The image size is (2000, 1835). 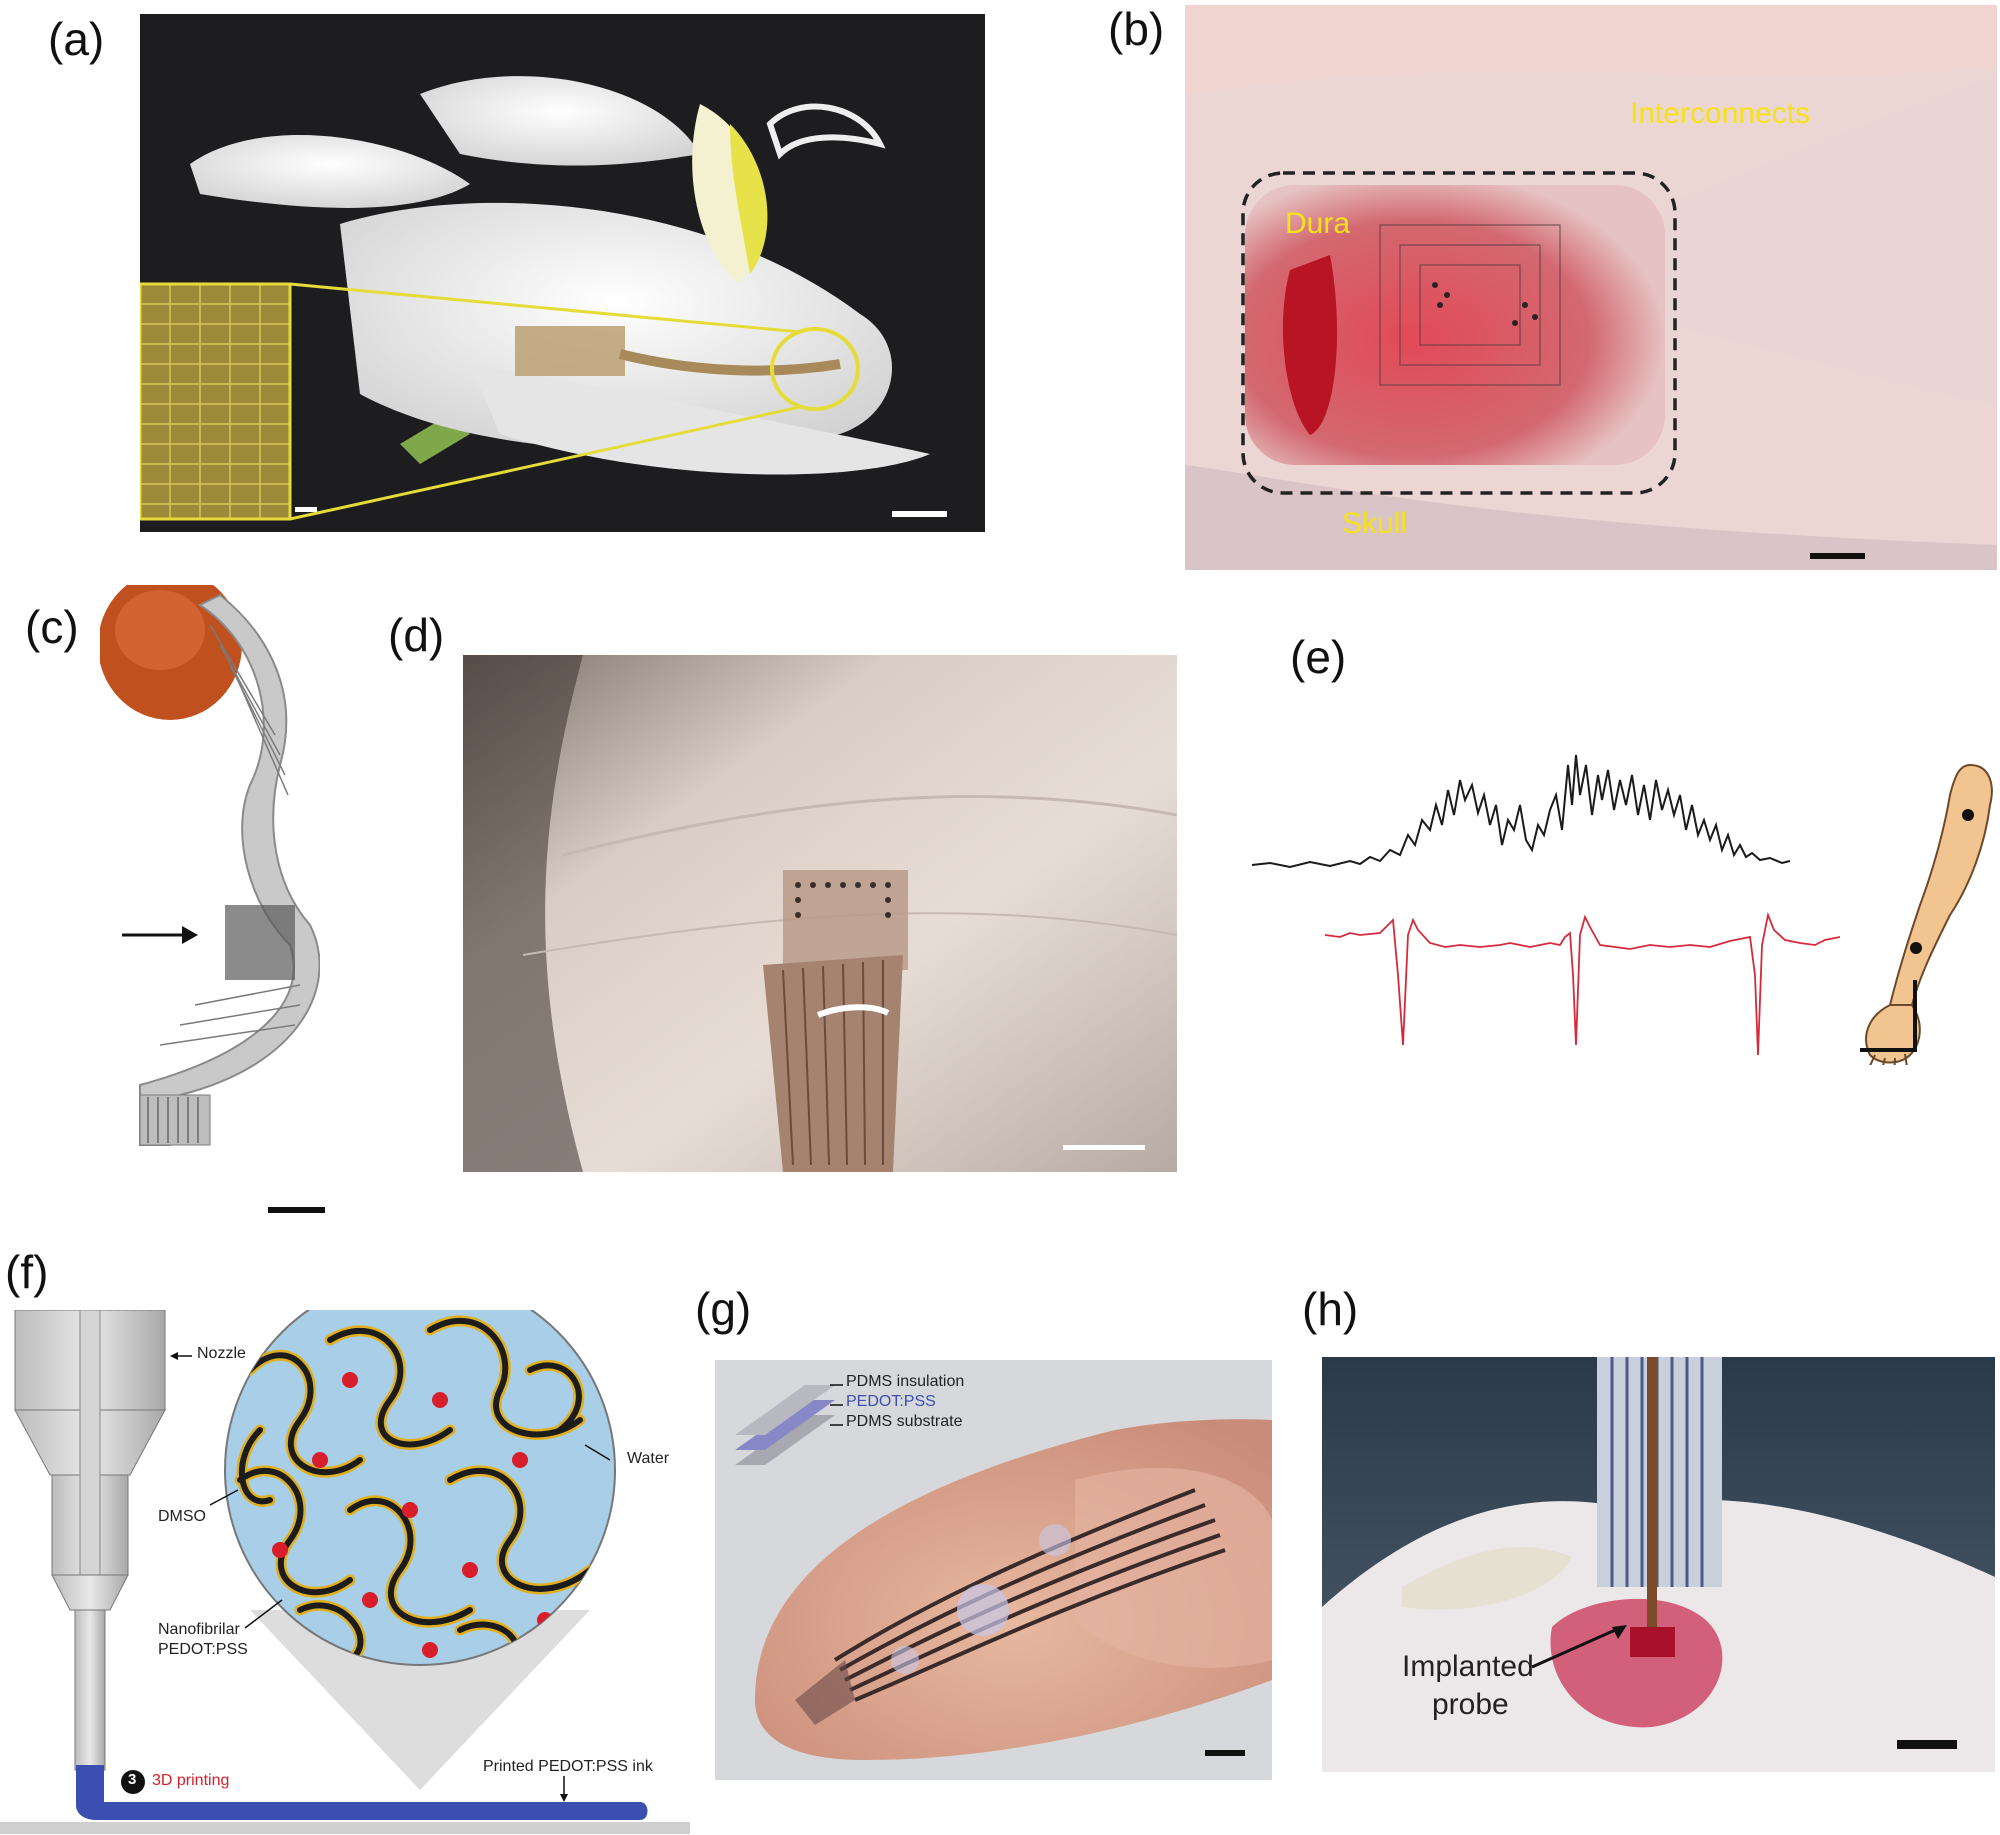 What do you see at coordinates (820, 913) in the screenshot?
I see `panel-d-photo` at bounding box center [820, 913].